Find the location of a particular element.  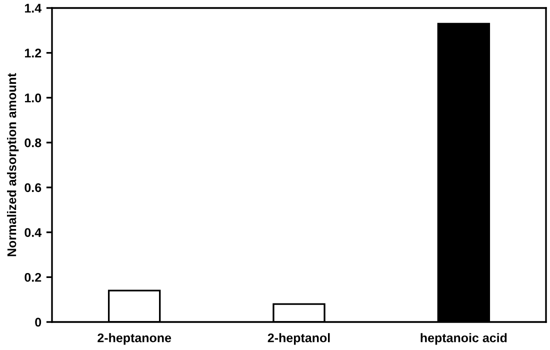

y-tick-label: 0 is located at coordinates (38, 322).